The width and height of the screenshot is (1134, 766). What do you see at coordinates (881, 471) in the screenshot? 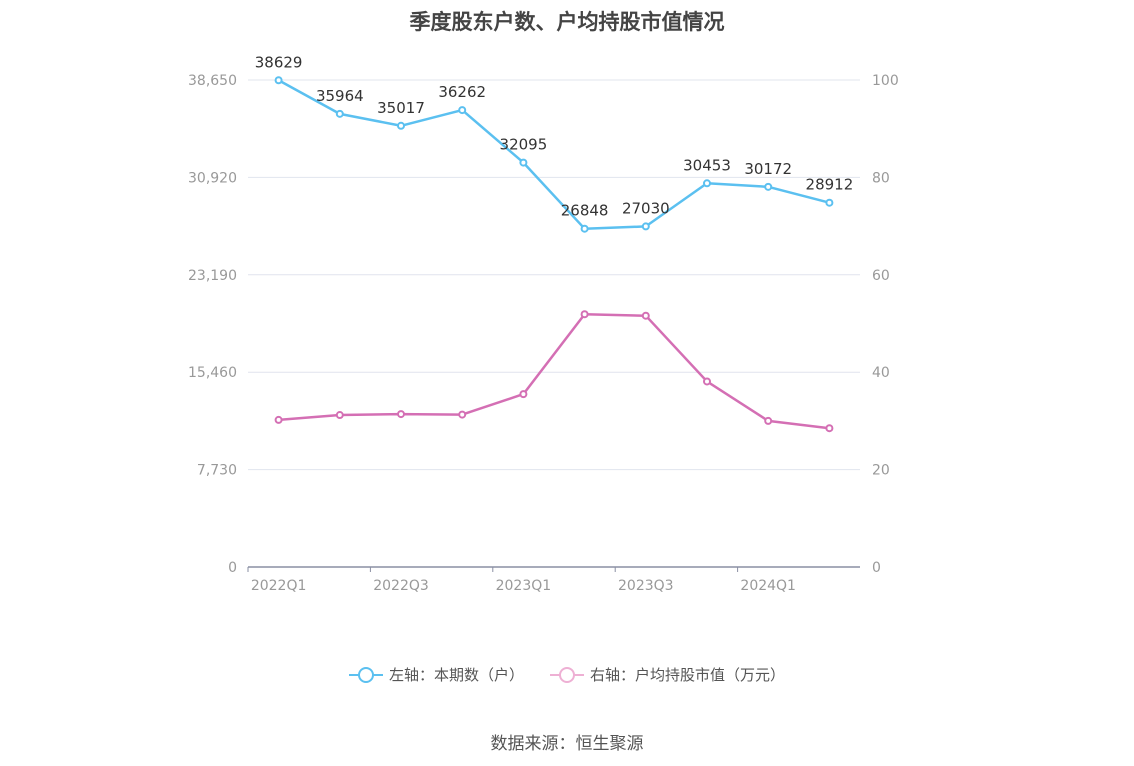
I see `right-axis-tick-label: 20` at bounding box center [881, 471].